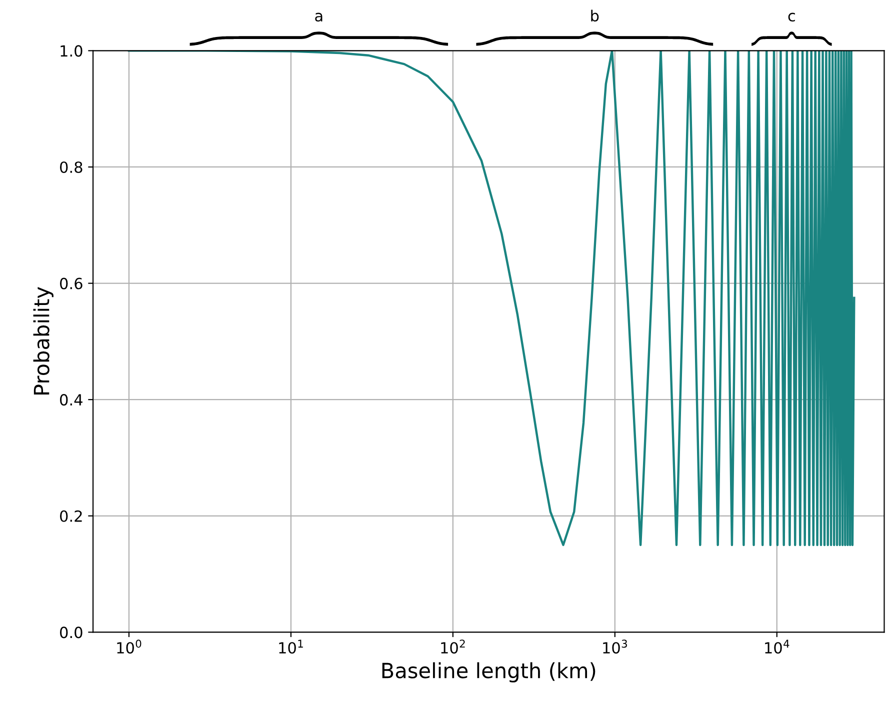  What do you see at coordinates (71, 516) in the screenshot?
I see `y-tick-label: 0.2` at bounding box center [71, 516].